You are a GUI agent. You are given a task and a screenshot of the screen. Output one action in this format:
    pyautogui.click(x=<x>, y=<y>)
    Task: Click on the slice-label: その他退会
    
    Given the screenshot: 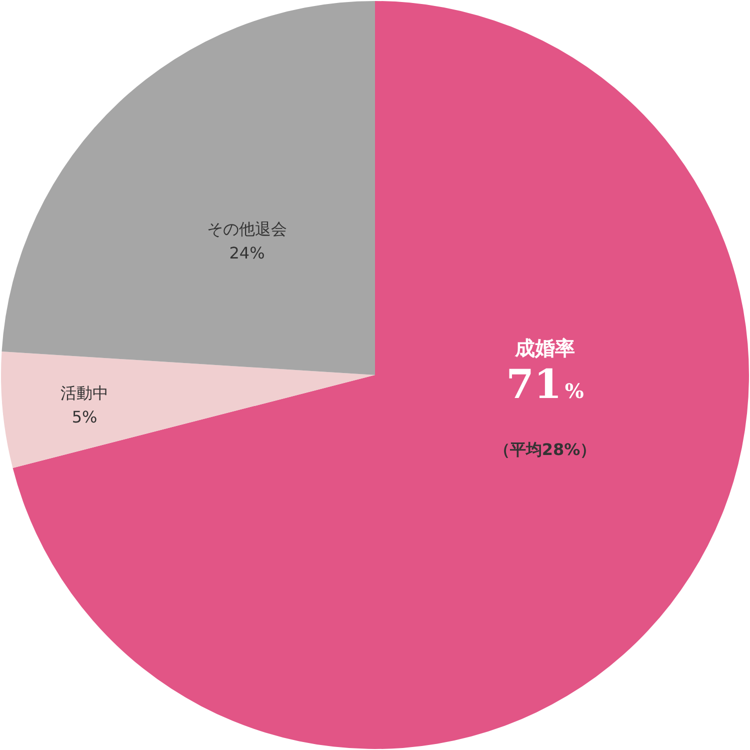 What is the action you would take?
    pyautogui.click(x=246, y=229)
    